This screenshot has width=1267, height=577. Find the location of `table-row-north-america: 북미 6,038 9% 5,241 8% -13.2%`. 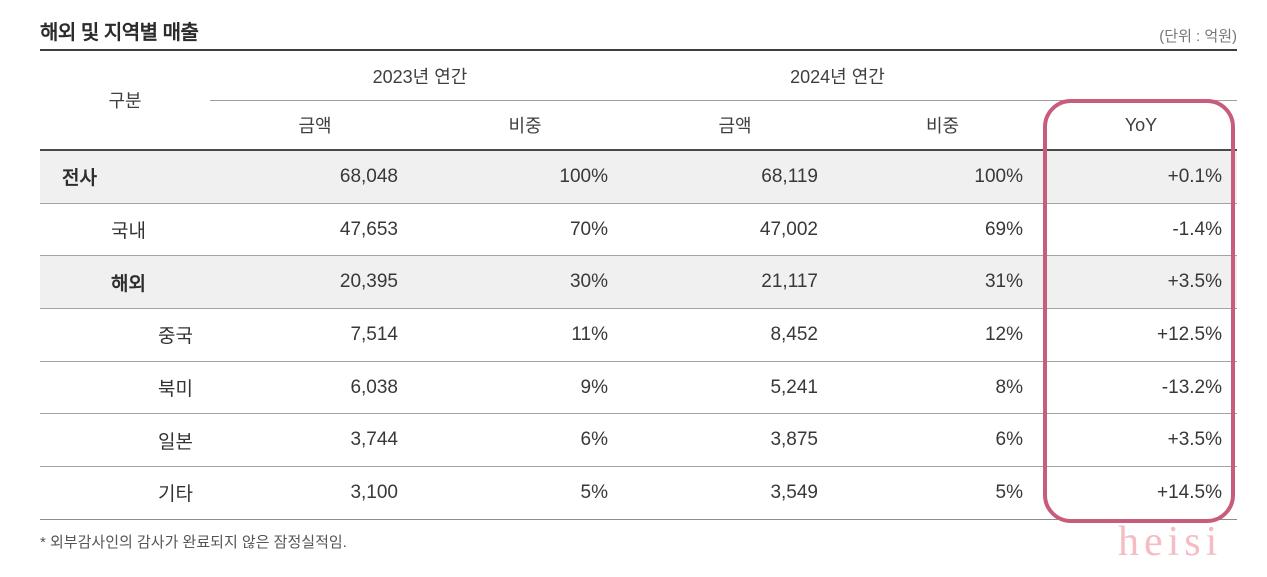

table-row-north-america: 북미 6,038 9% 5,241 8% -13.2% is located at coordinates (638, 388).